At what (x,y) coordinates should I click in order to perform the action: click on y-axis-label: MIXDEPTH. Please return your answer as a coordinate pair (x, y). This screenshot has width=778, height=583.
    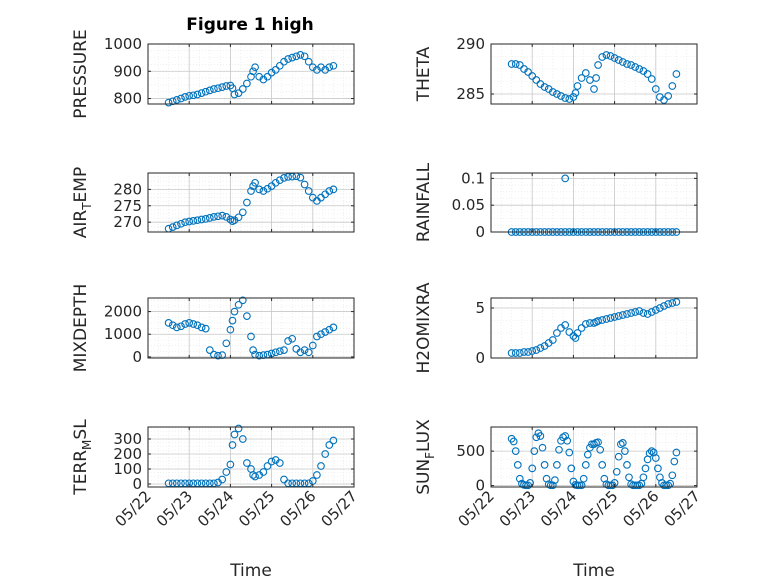
    Looking at the image, I should click on (81, 328).